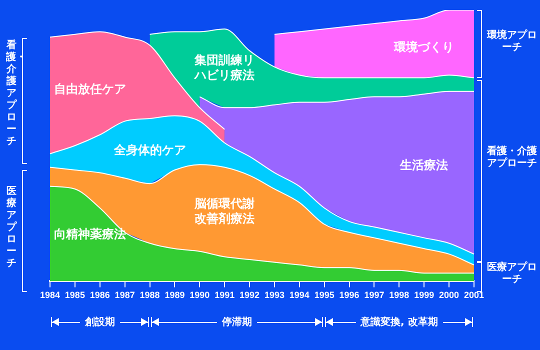  I want to click on x-tick-label: 1999, so click(424, 295).